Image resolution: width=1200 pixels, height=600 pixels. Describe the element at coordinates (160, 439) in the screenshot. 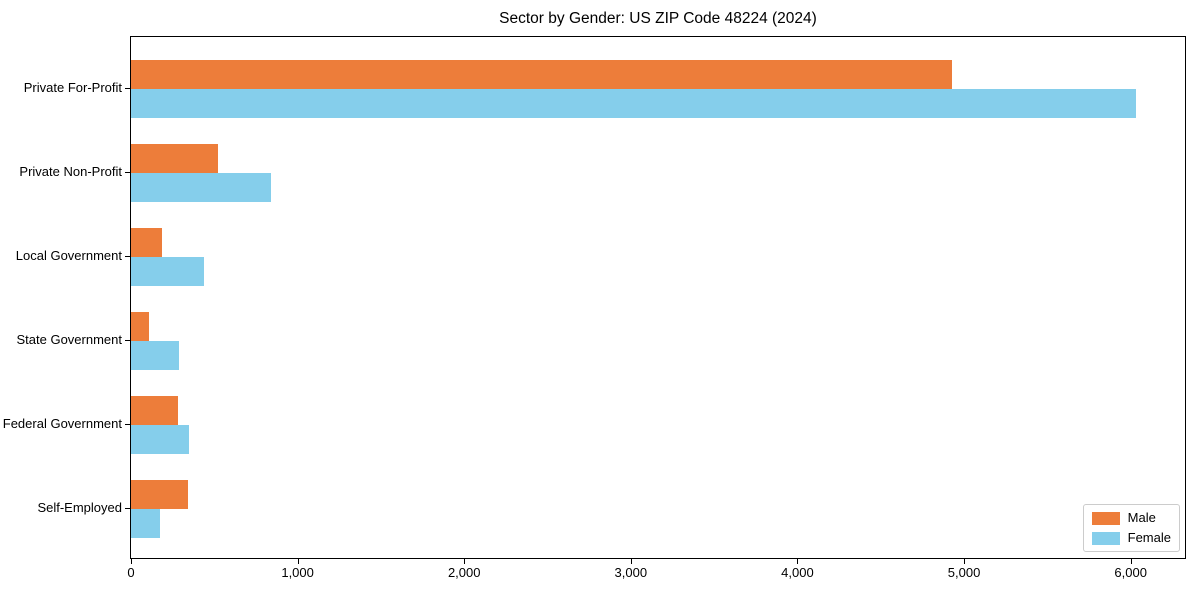

I see `bar-female-federal-government` at that location.